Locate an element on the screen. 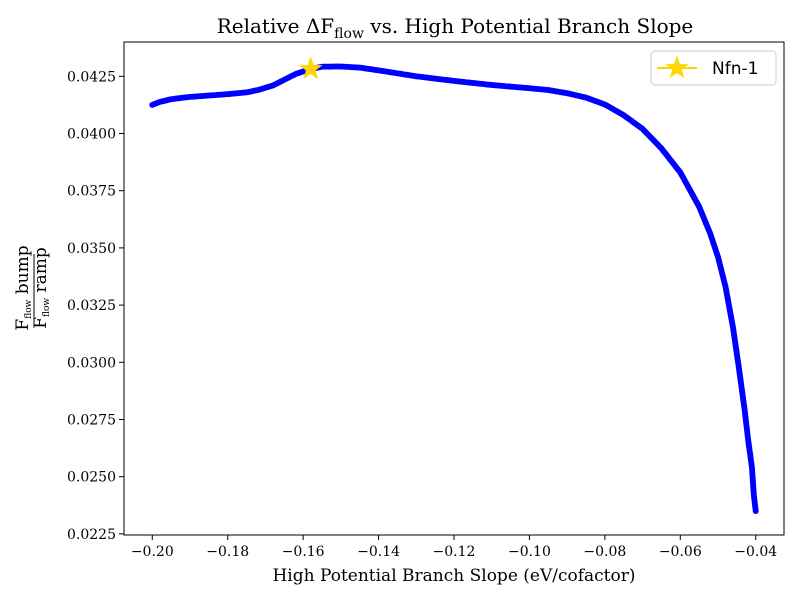 The height and width of the screenshot is (600, 800). y-tick-label: 0.0250 is located at coordinates (91, 478).